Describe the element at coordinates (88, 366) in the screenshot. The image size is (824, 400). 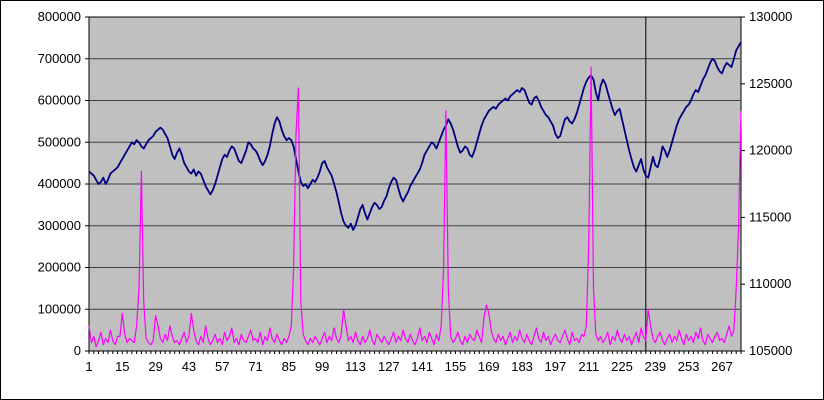
I see `x-axis-label: 1` at that location.